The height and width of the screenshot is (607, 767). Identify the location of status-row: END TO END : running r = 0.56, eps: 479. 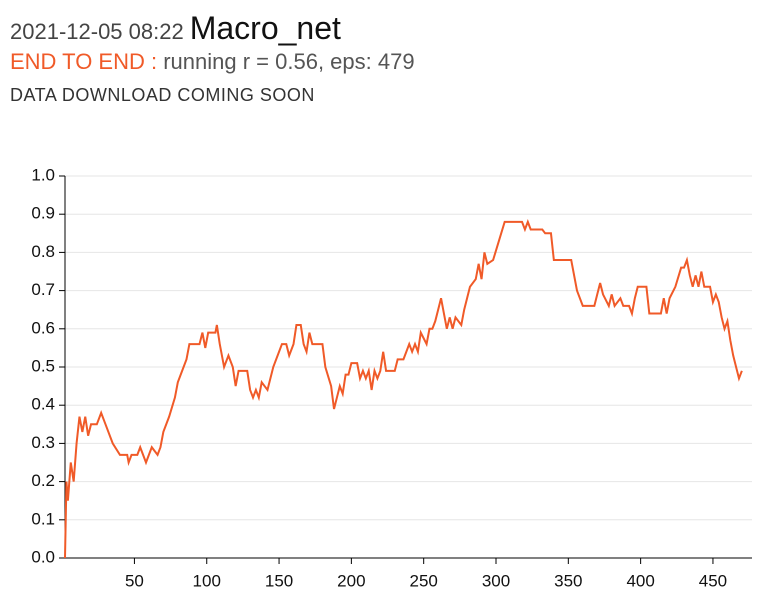
(212, 62).